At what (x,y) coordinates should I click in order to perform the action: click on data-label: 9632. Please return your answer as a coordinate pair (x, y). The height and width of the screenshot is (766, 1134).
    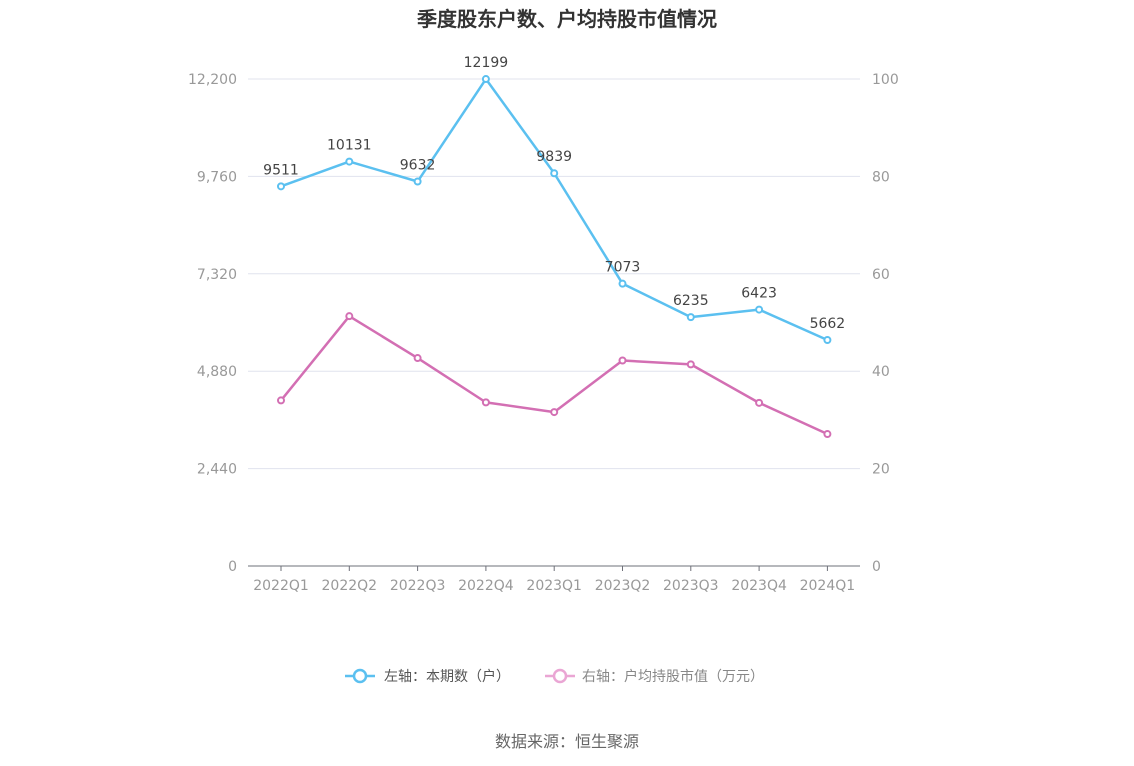
    Looking at the image, I should click on (418, 166).